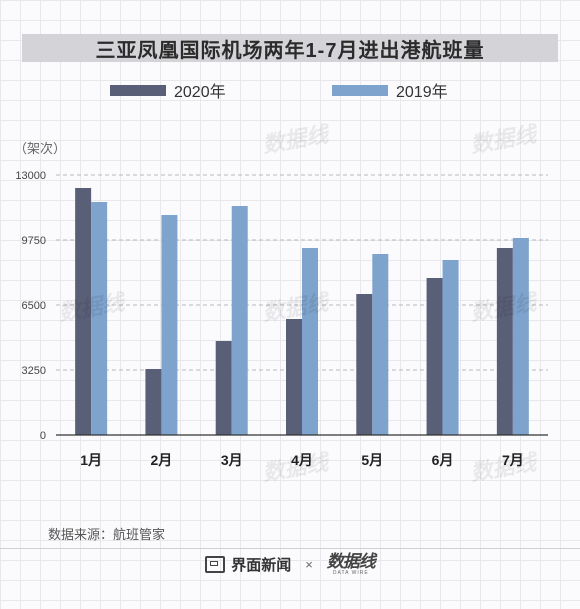 The width and height of the screenshot is (580, 609). I want to click on jiemian-brand: 界面新闻, so click(248, 564).